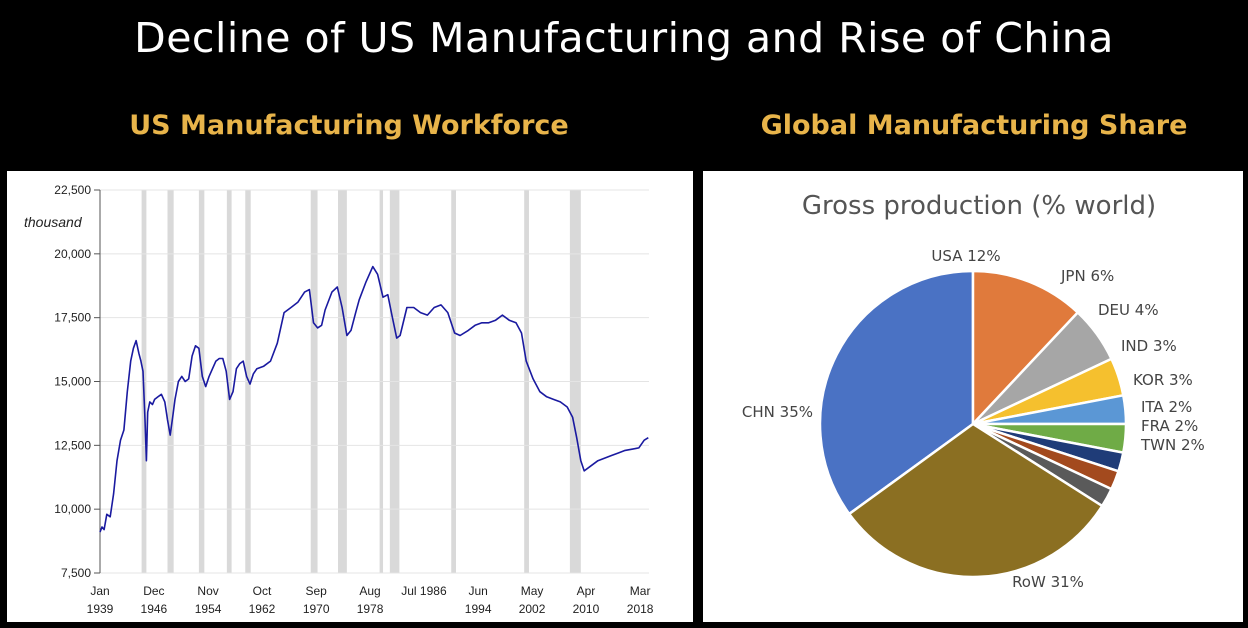 This screenshot has height=628, width=1248. Describe the element at coordinates (72, 190) in the screenshot. I see `y-tick-label: 22,500` at that location.